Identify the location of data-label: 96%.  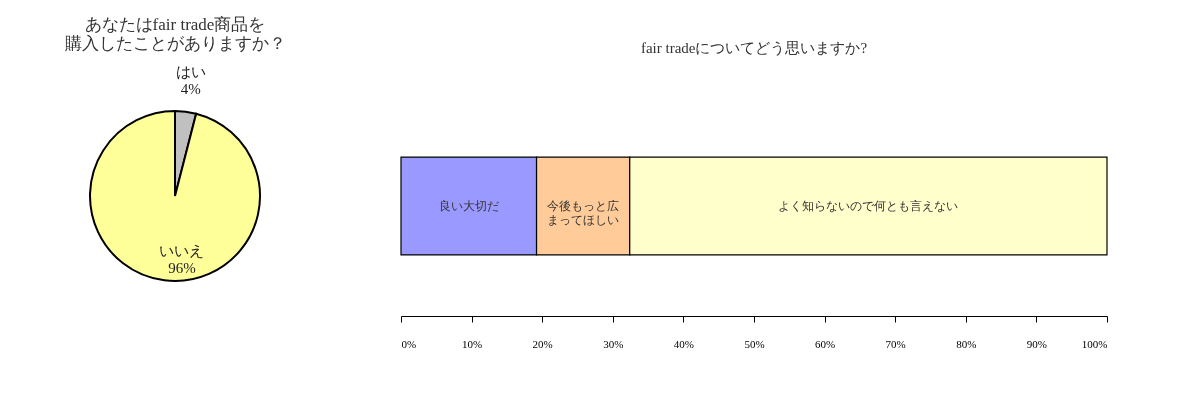
(182, 267).